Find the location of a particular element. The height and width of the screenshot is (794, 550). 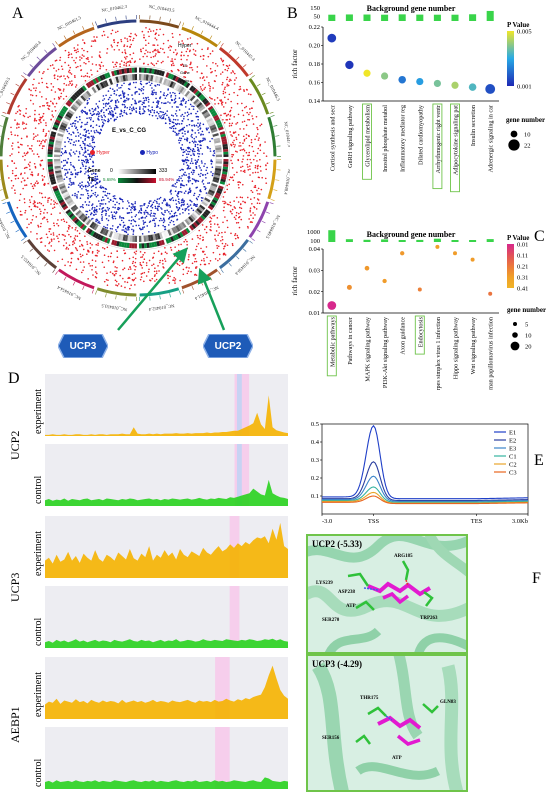

category-label: Pathways in cancer is located at coordinates (350, 341).